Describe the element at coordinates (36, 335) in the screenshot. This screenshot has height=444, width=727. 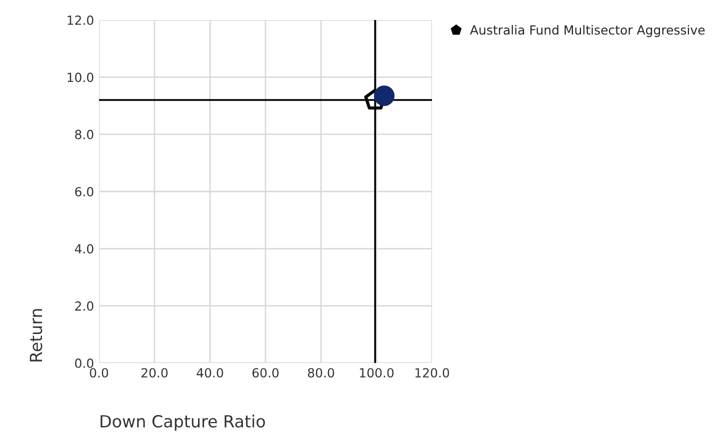
I see `y-axis-title: Return` at that location.